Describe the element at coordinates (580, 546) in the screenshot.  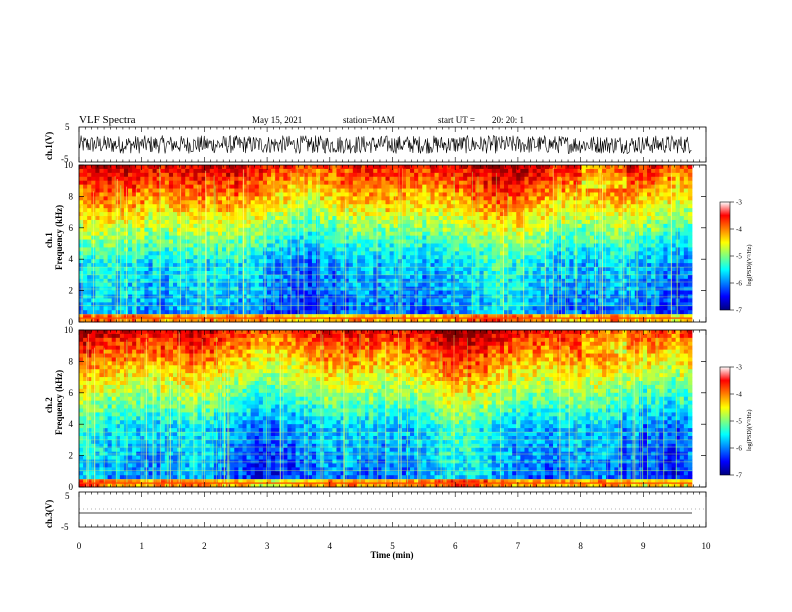
I see `x-tick-label: 8` at that location.